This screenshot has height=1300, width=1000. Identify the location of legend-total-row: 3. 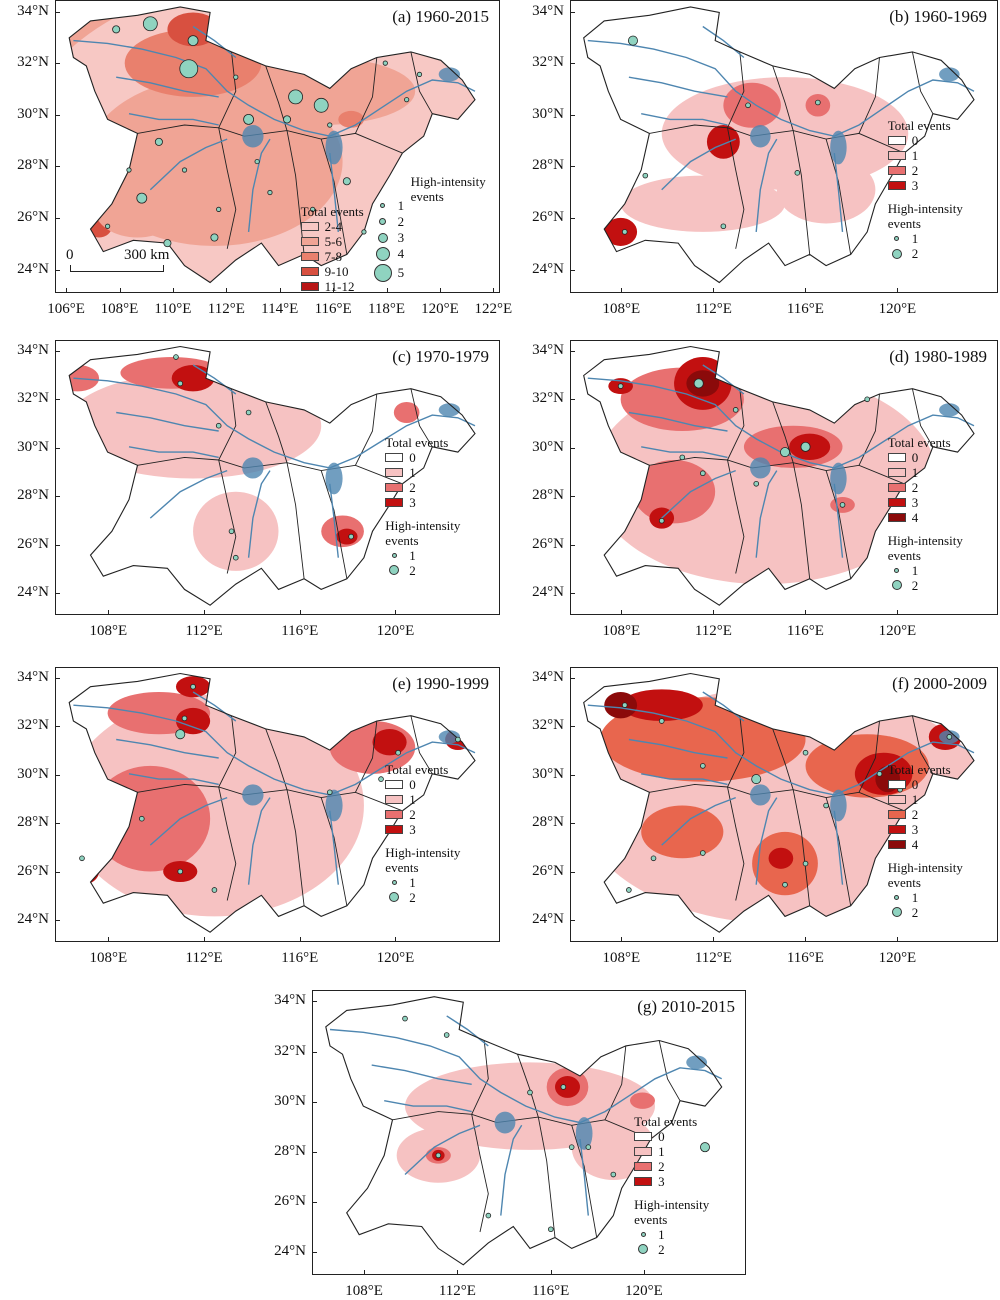
(422, 502).